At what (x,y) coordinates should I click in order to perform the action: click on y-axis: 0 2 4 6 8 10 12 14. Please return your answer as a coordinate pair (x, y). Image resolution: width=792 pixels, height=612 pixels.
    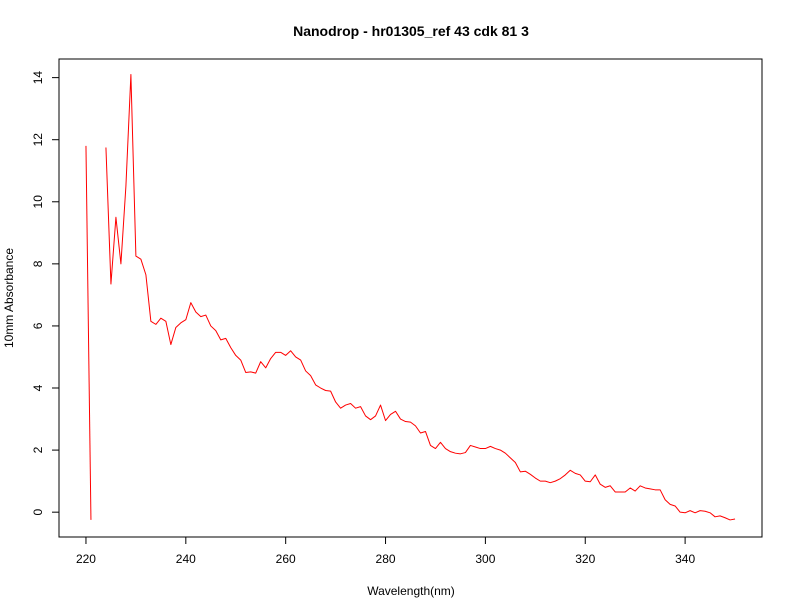
    Looking at the image, I should click on (45, 293).